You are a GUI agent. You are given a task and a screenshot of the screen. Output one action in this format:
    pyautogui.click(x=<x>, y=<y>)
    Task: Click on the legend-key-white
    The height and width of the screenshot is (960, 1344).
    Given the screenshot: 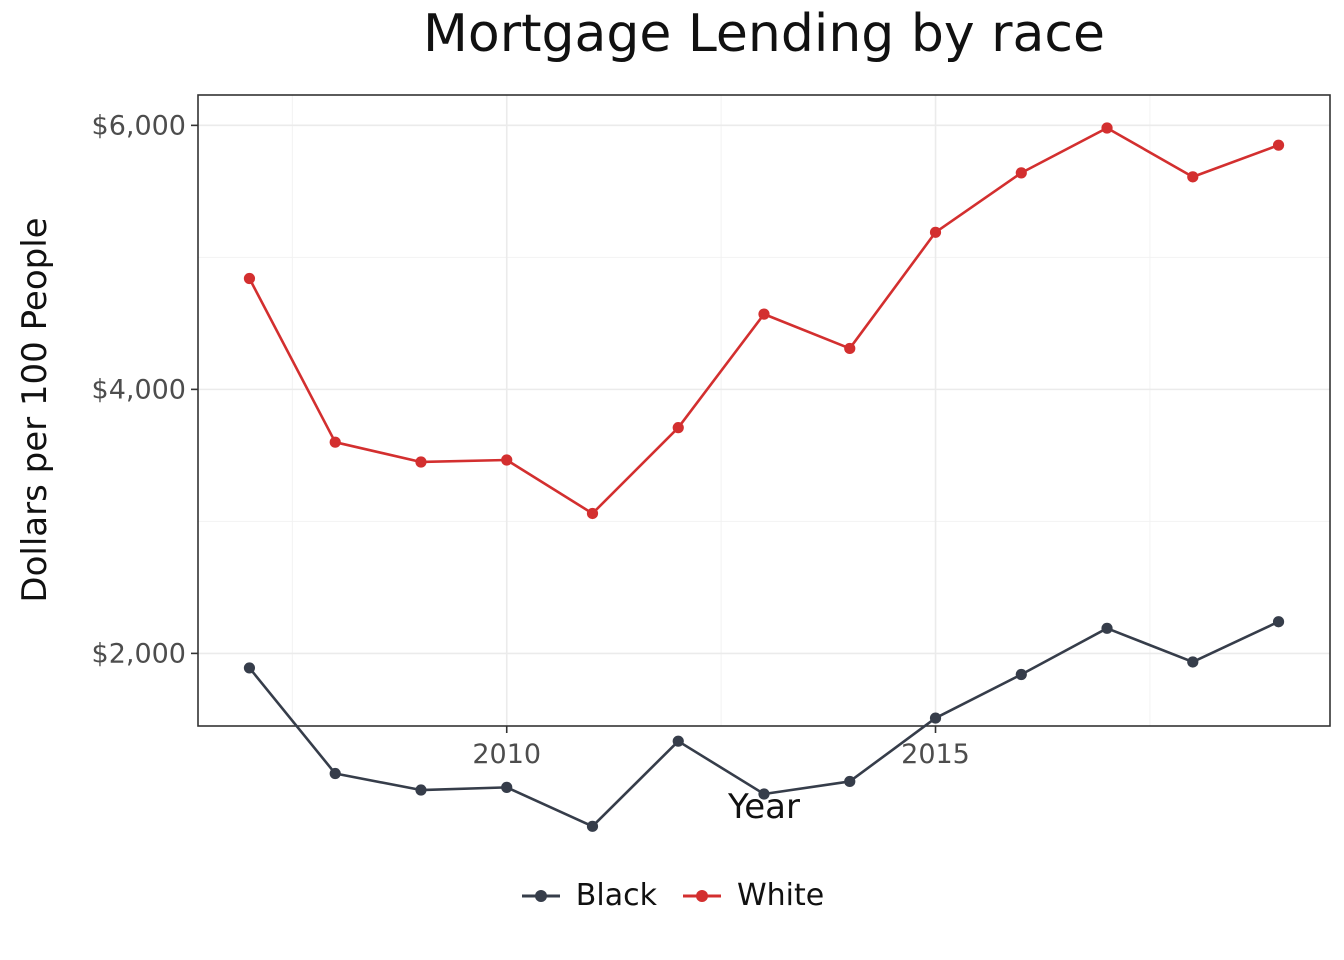 What is the action you would take?
    pyautogui.click(x=701, y=895)
    